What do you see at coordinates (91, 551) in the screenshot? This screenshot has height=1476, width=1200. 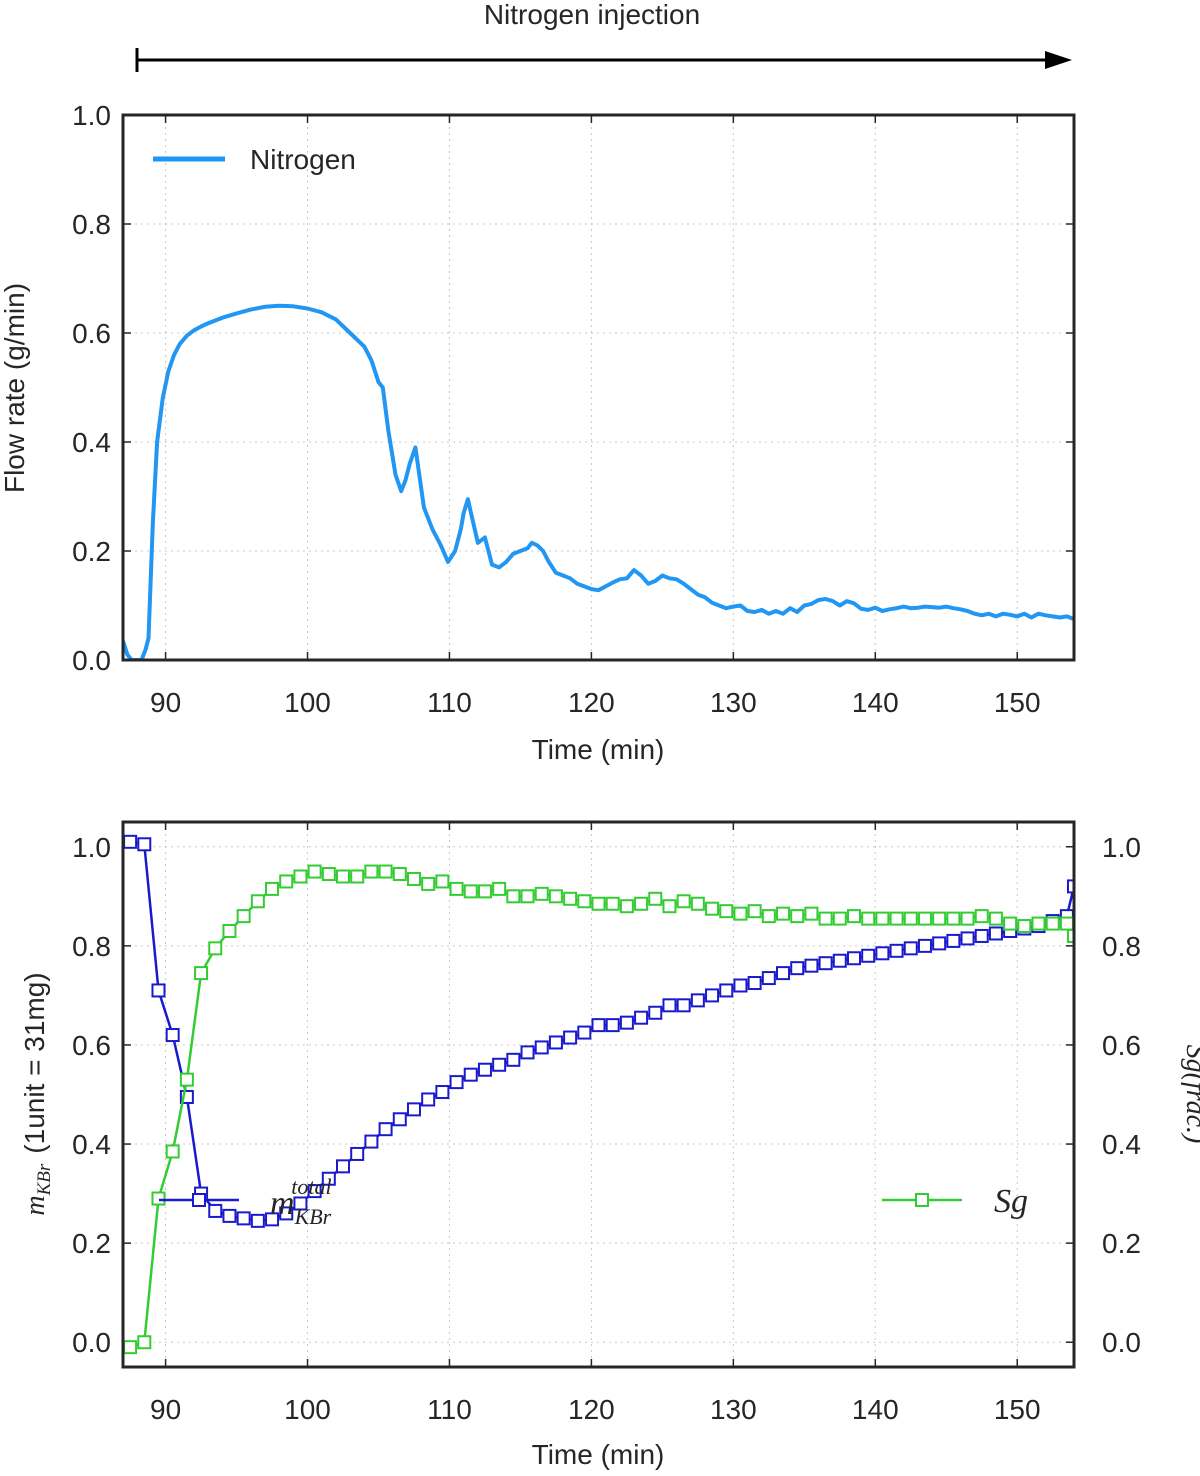 I see `flow-ytick-label: 0.2` at bounding box center [91, 551].